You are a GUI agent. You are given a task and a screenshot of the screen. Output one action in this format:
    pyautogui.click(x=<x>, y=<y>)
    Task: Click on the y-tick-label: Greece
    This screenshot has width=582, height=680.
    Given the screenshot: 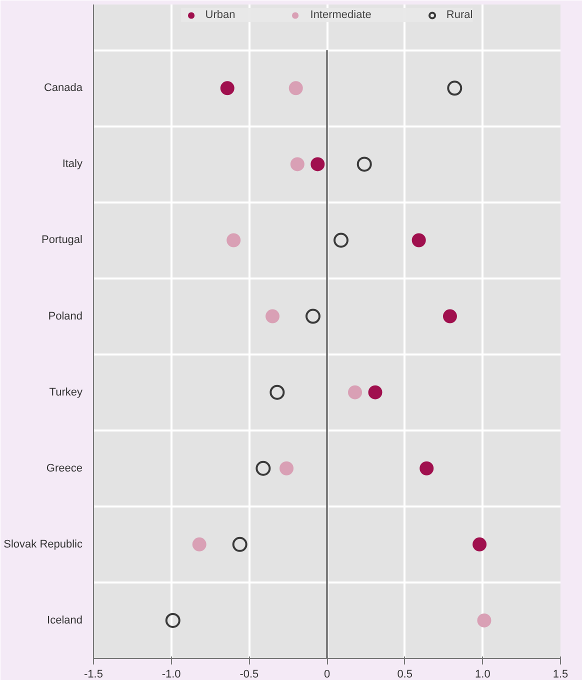 What is the action you would take?
    pyautogui.click(x=64, y=468)
    